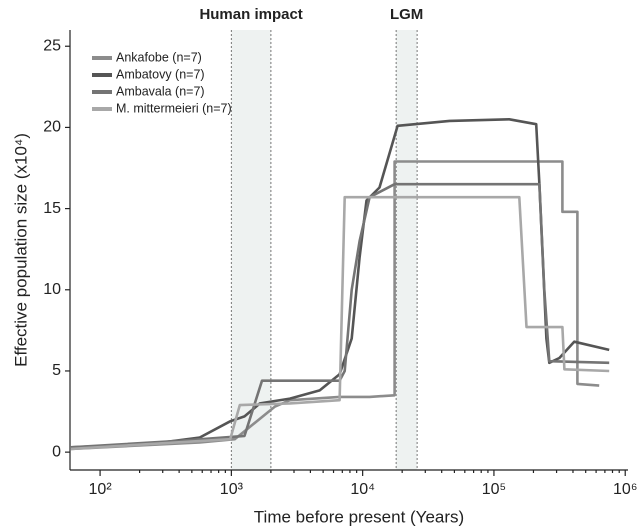 The width and height of the screenshot is (638, 531). Describe the element at coordinates (359, 516) in the screenshot. I see `x-axis-label: Time before present (Years)` at that location.